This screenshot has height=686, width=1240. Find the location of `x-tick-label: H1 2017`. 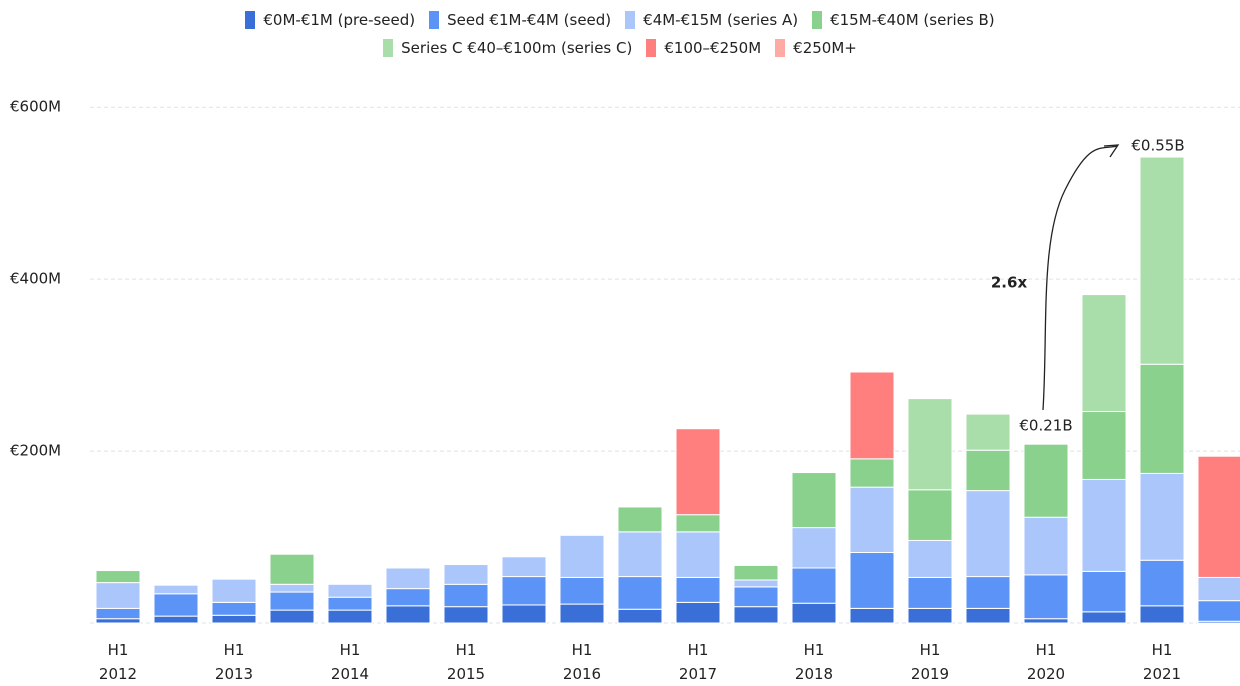

x-tick-label: H1 2017 is located at coordinates (698, 662).